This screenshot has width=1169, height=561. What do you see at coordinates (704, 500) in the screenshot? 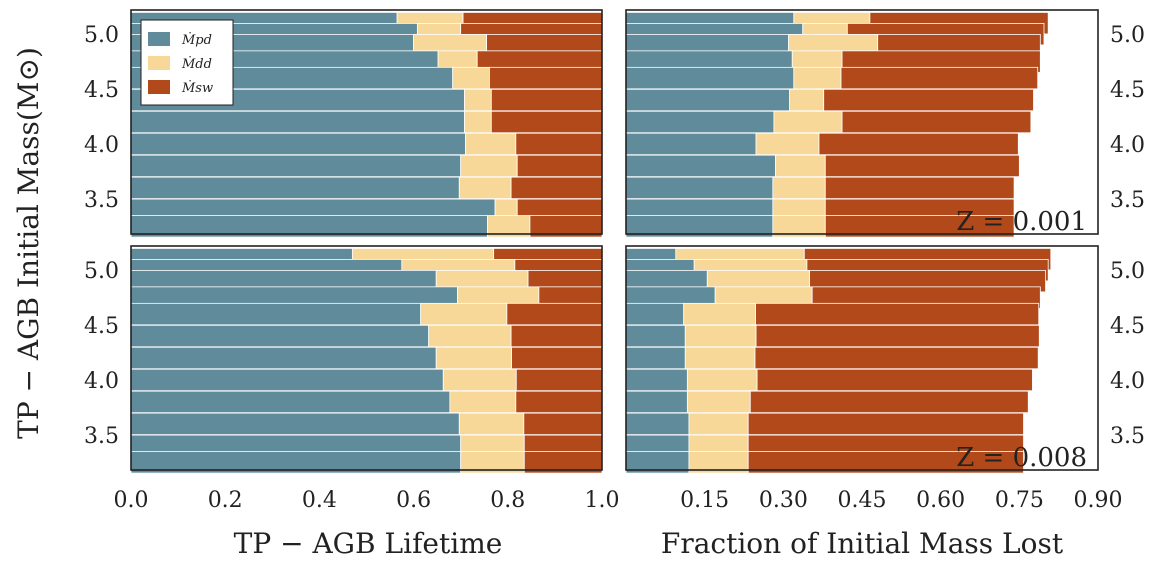
I see `x-tick-label-bottom-right-0-15: 0.15` at bounding box center [704, 500].